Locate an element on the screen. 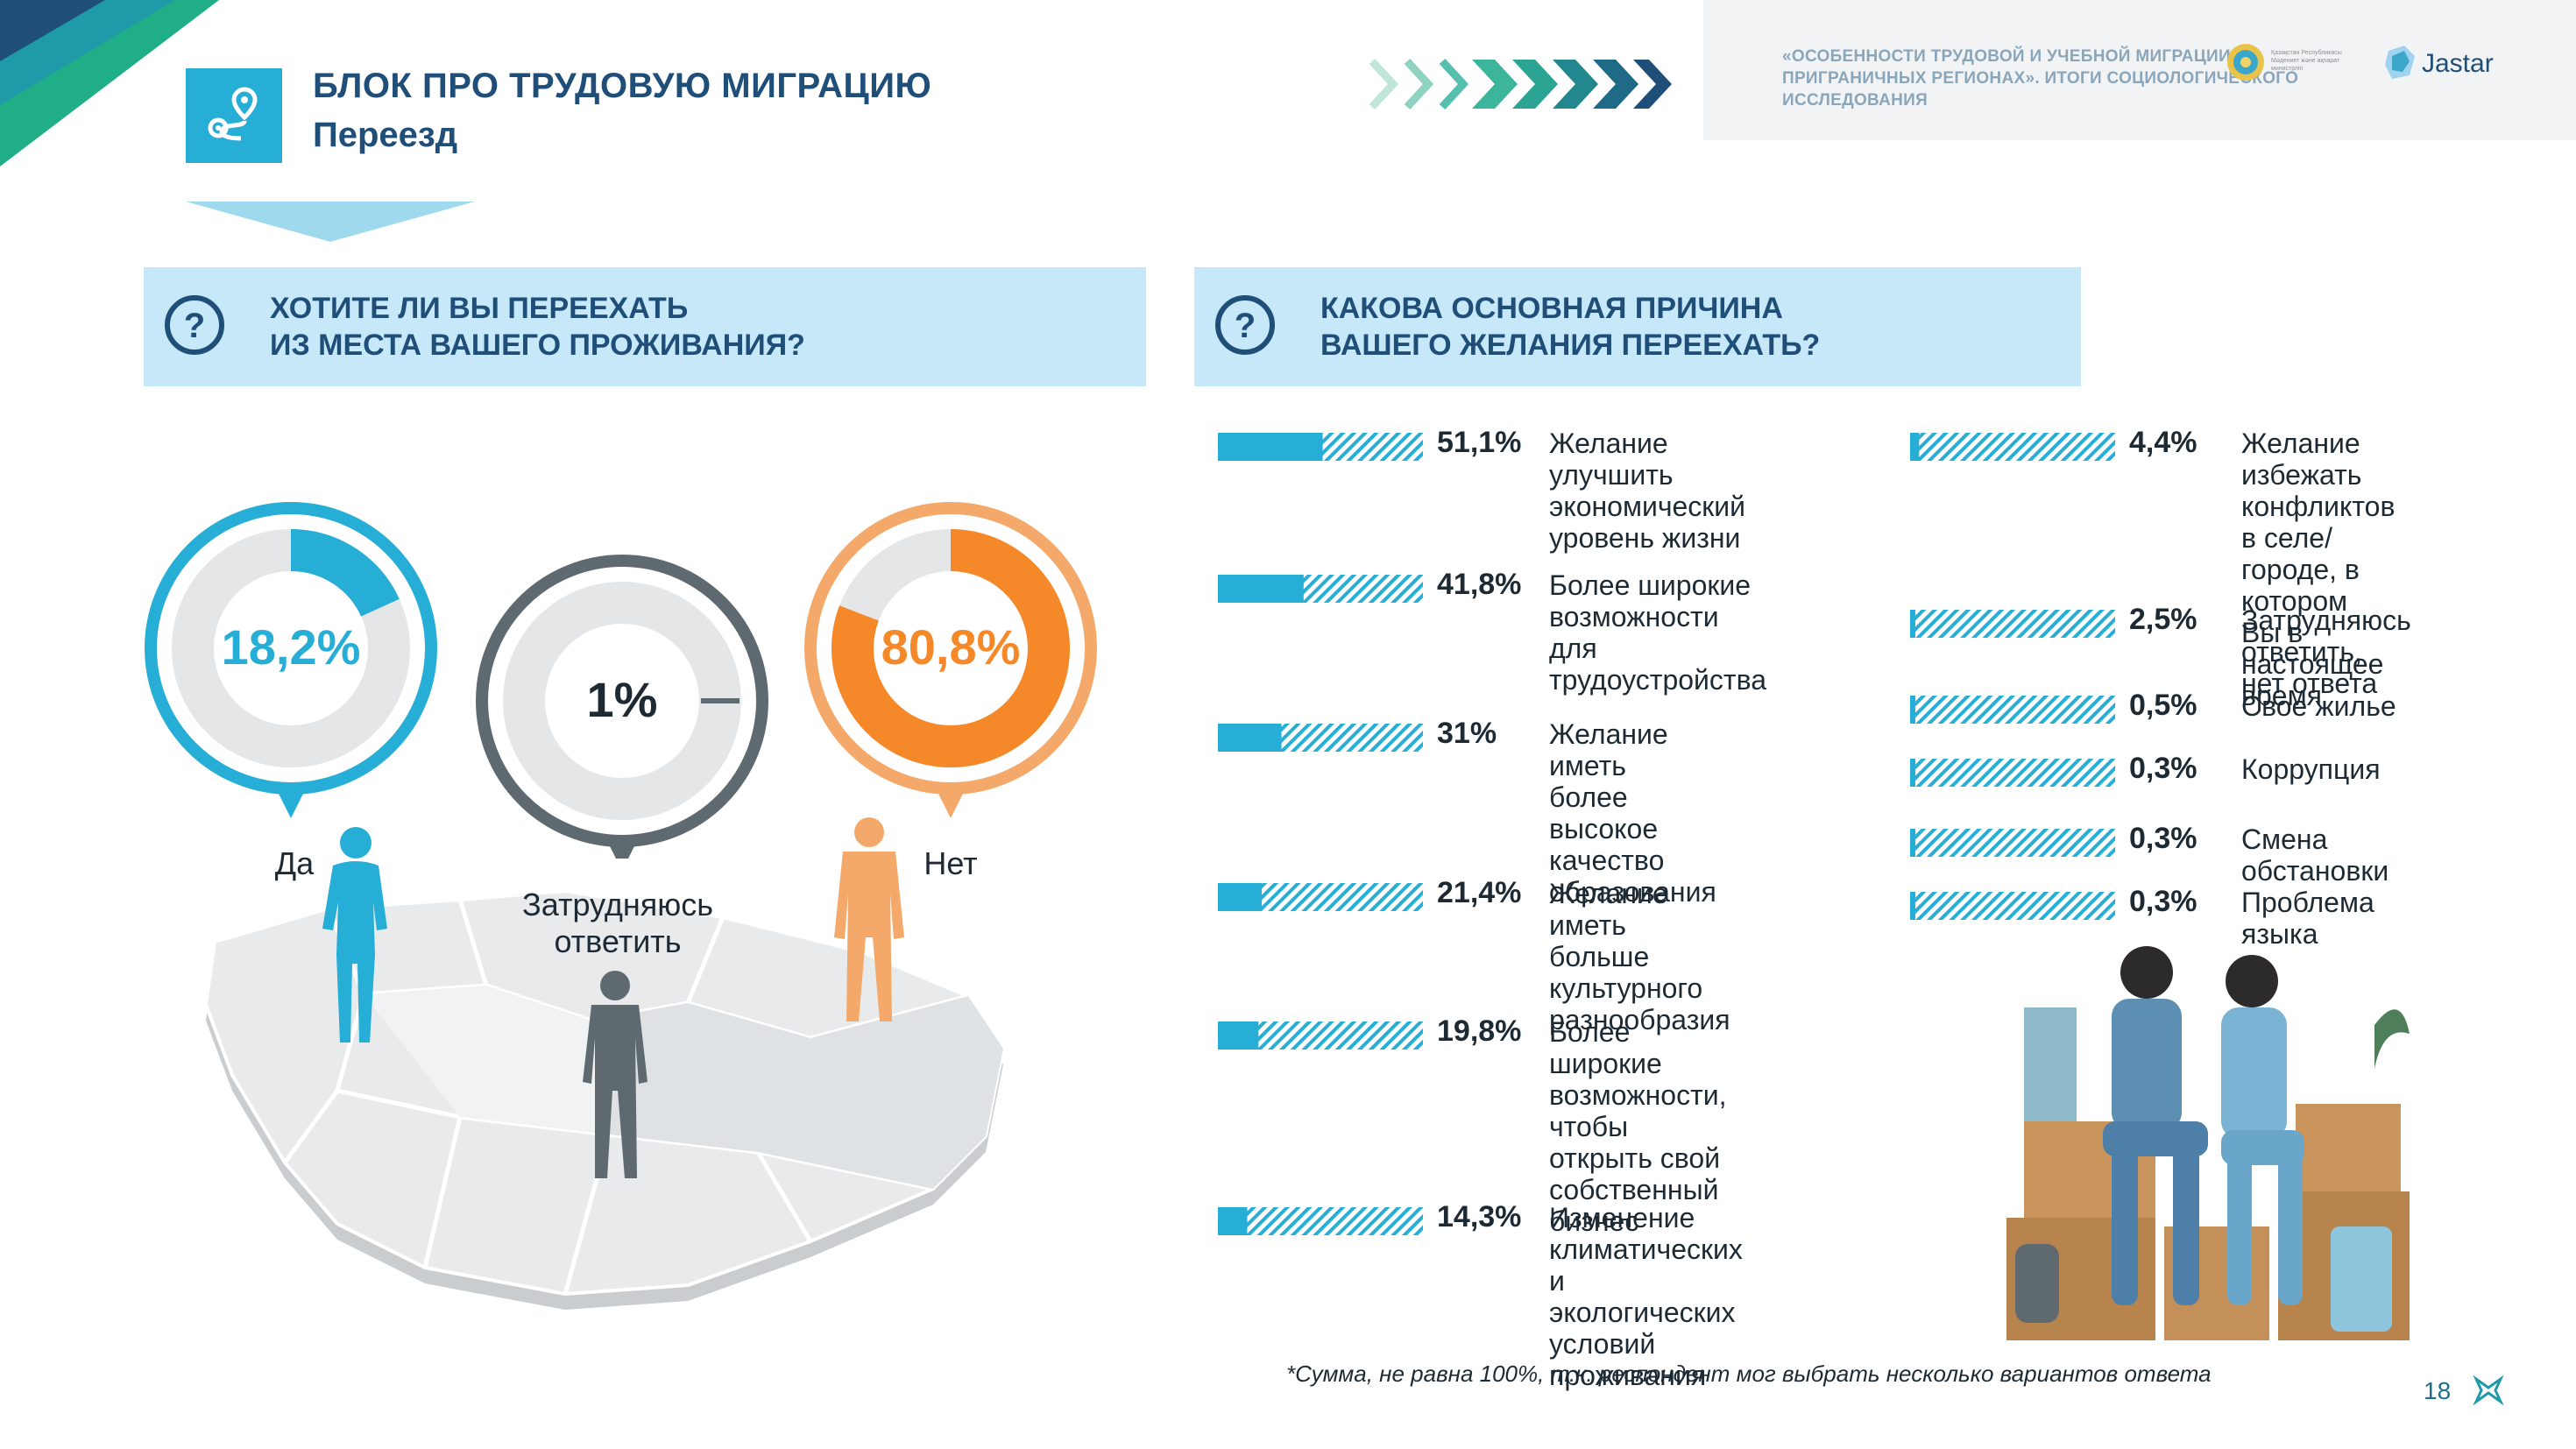 The height and width of the screenshot is (1449, 2576). reason-row-8: 0,5% Свое жилье is located at coordinates (2155, 710).